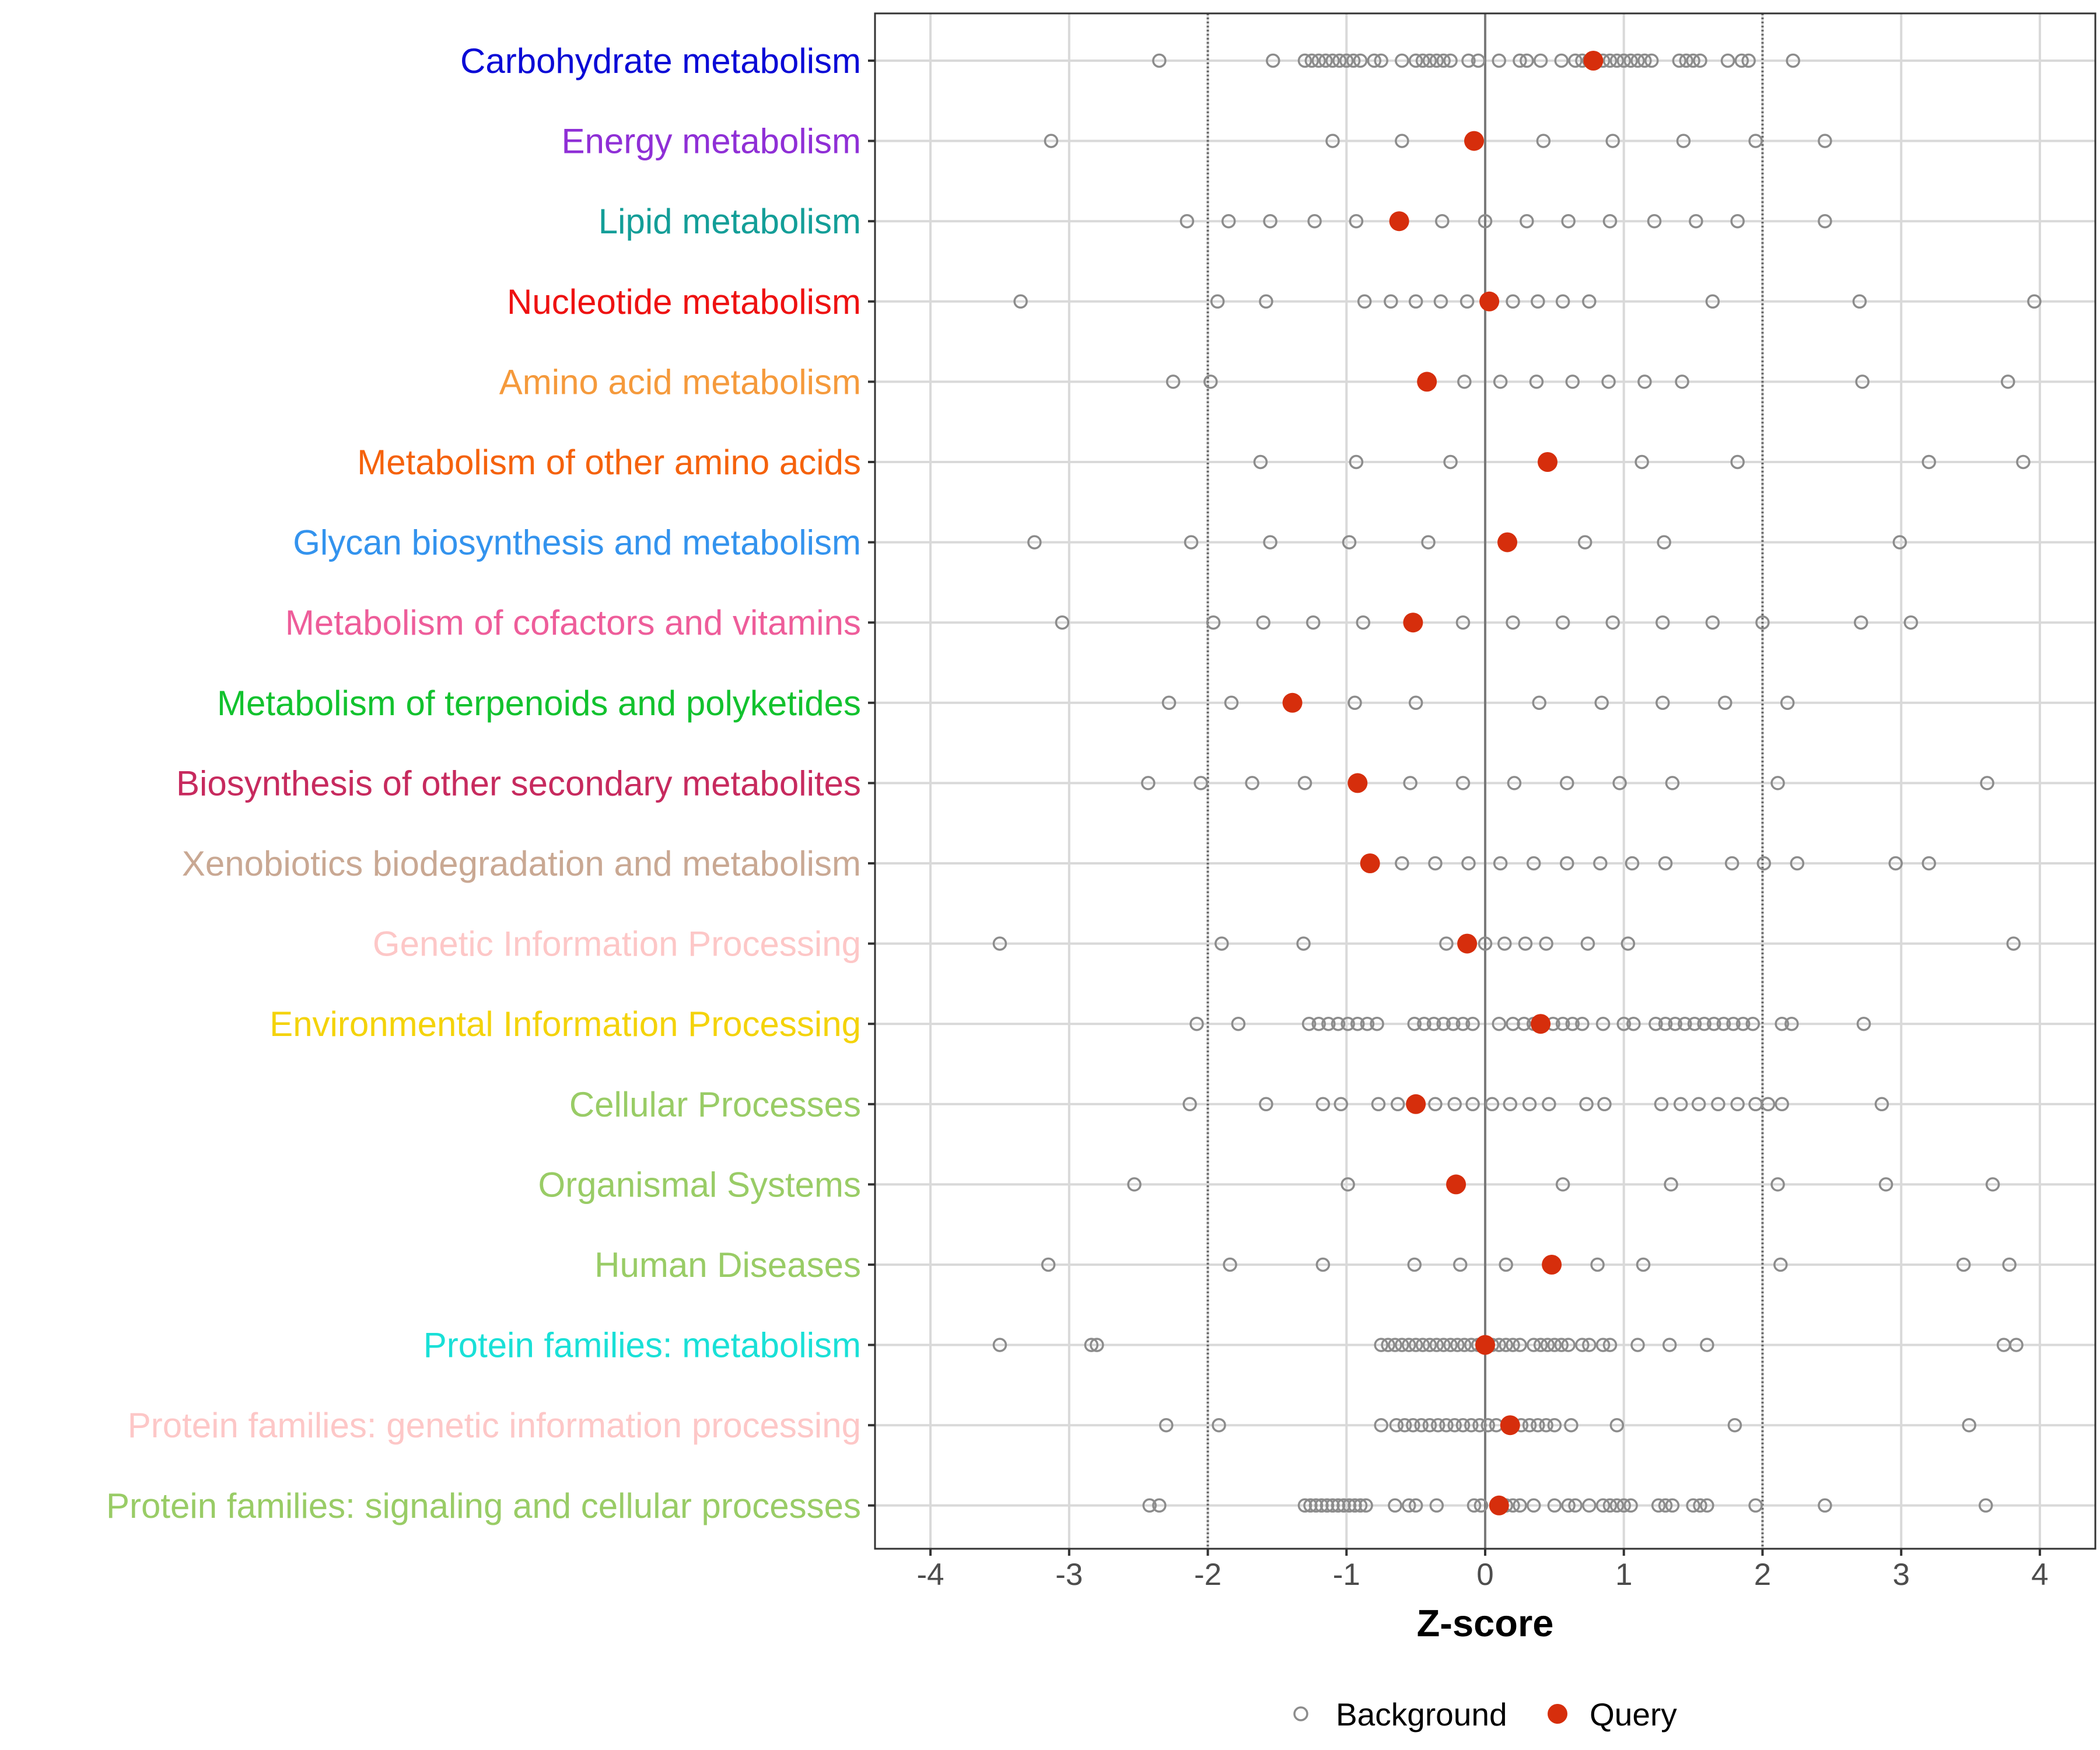 This screenshot has width=2100, height=1750. What do you see at coordinates (715, 1104) in the screenshot?
I see `category-label: Cellular Processes` at bounding box center [715, 1104].